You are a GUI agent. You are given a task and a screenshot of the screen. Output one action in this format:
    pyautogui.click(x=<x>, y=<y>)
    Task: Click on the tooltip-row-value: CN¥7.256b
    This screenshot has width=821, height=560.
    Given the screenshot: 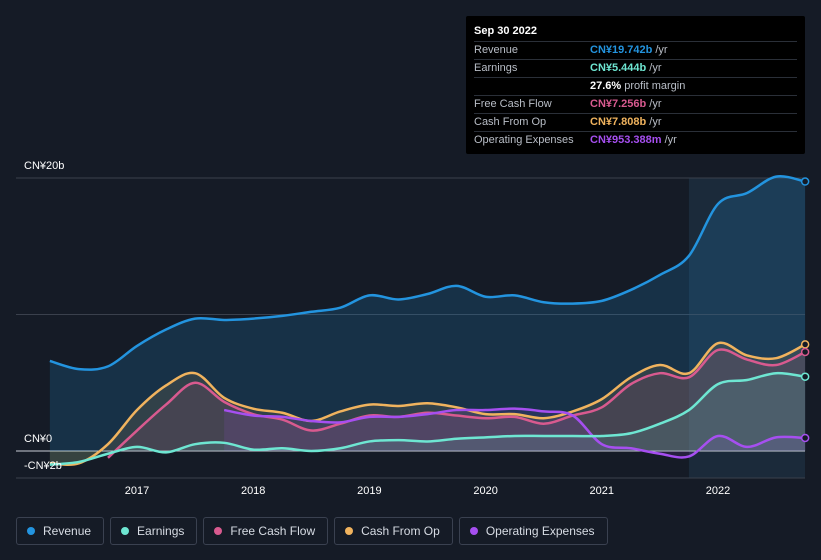 What is the action you would take?
    pyautogui.click(x=618, y=104)
    